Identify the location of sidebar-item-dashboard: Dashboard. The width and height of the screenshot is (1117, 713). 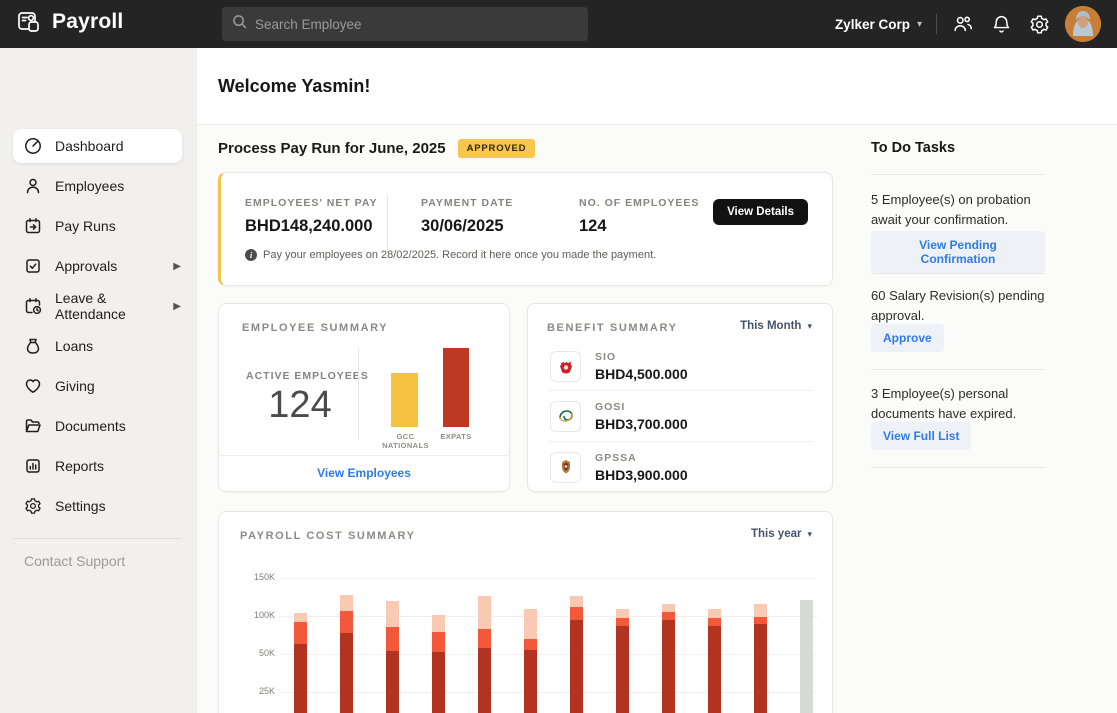
(97, 146).